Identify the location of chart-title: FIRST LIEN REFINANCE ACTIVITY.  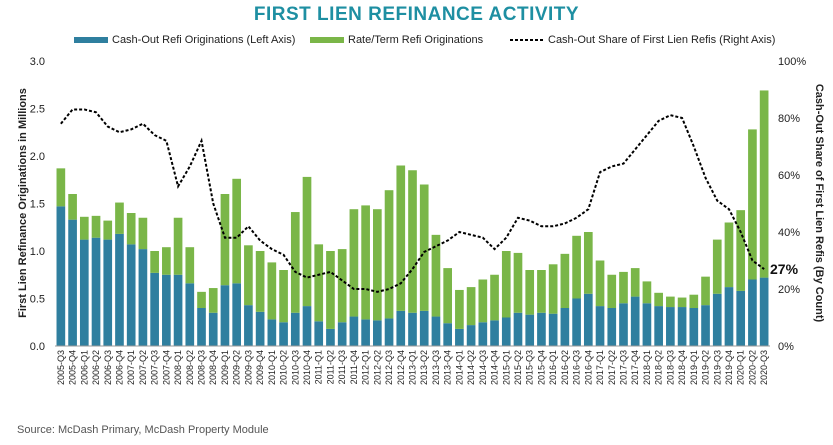
(416, 14).